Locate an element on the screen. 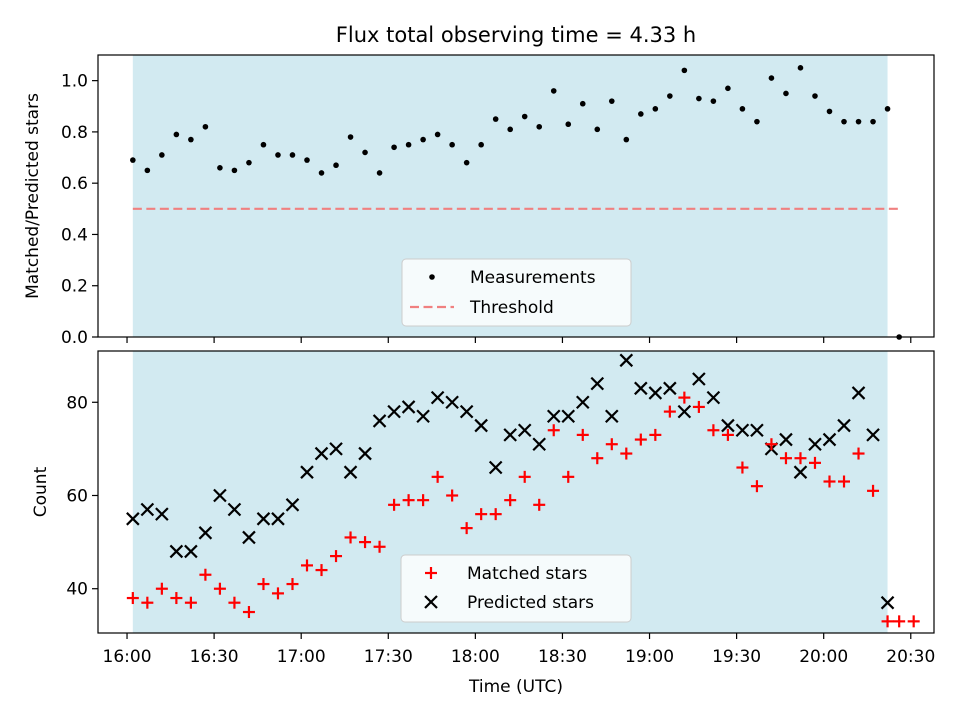 This screenshot has height=720, width=960. top-y-axis-label: Matched/Predicted stars is located at coordinates (33, 196).